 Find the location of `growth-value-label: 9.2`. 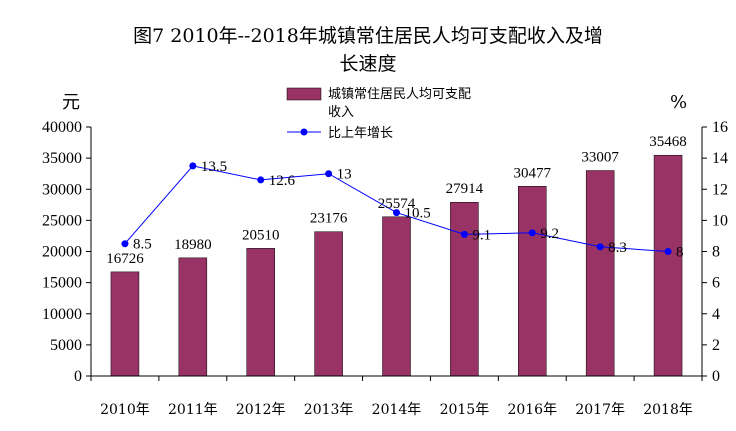

growth-value-label: 9.2 is located at coordinates (549, 234).